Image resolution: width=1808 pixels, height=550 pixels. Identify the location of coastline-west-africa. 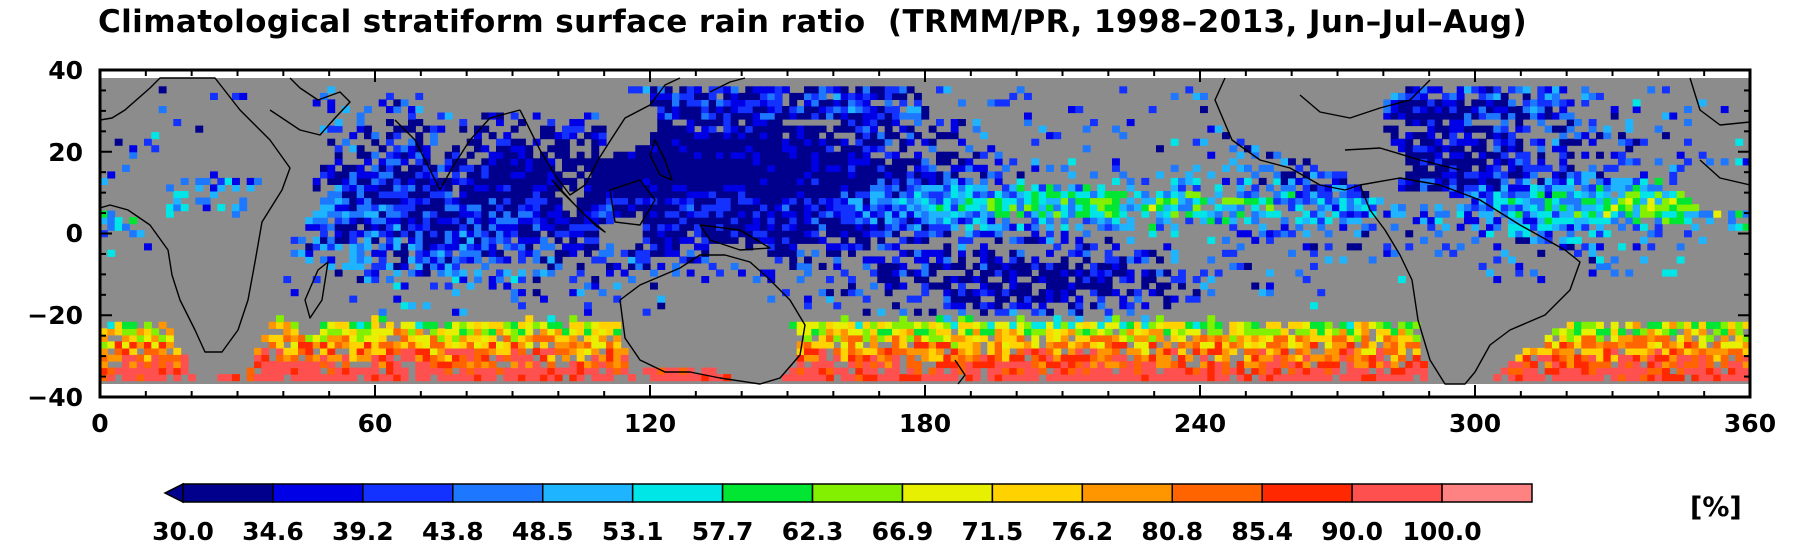
(1724, 172).